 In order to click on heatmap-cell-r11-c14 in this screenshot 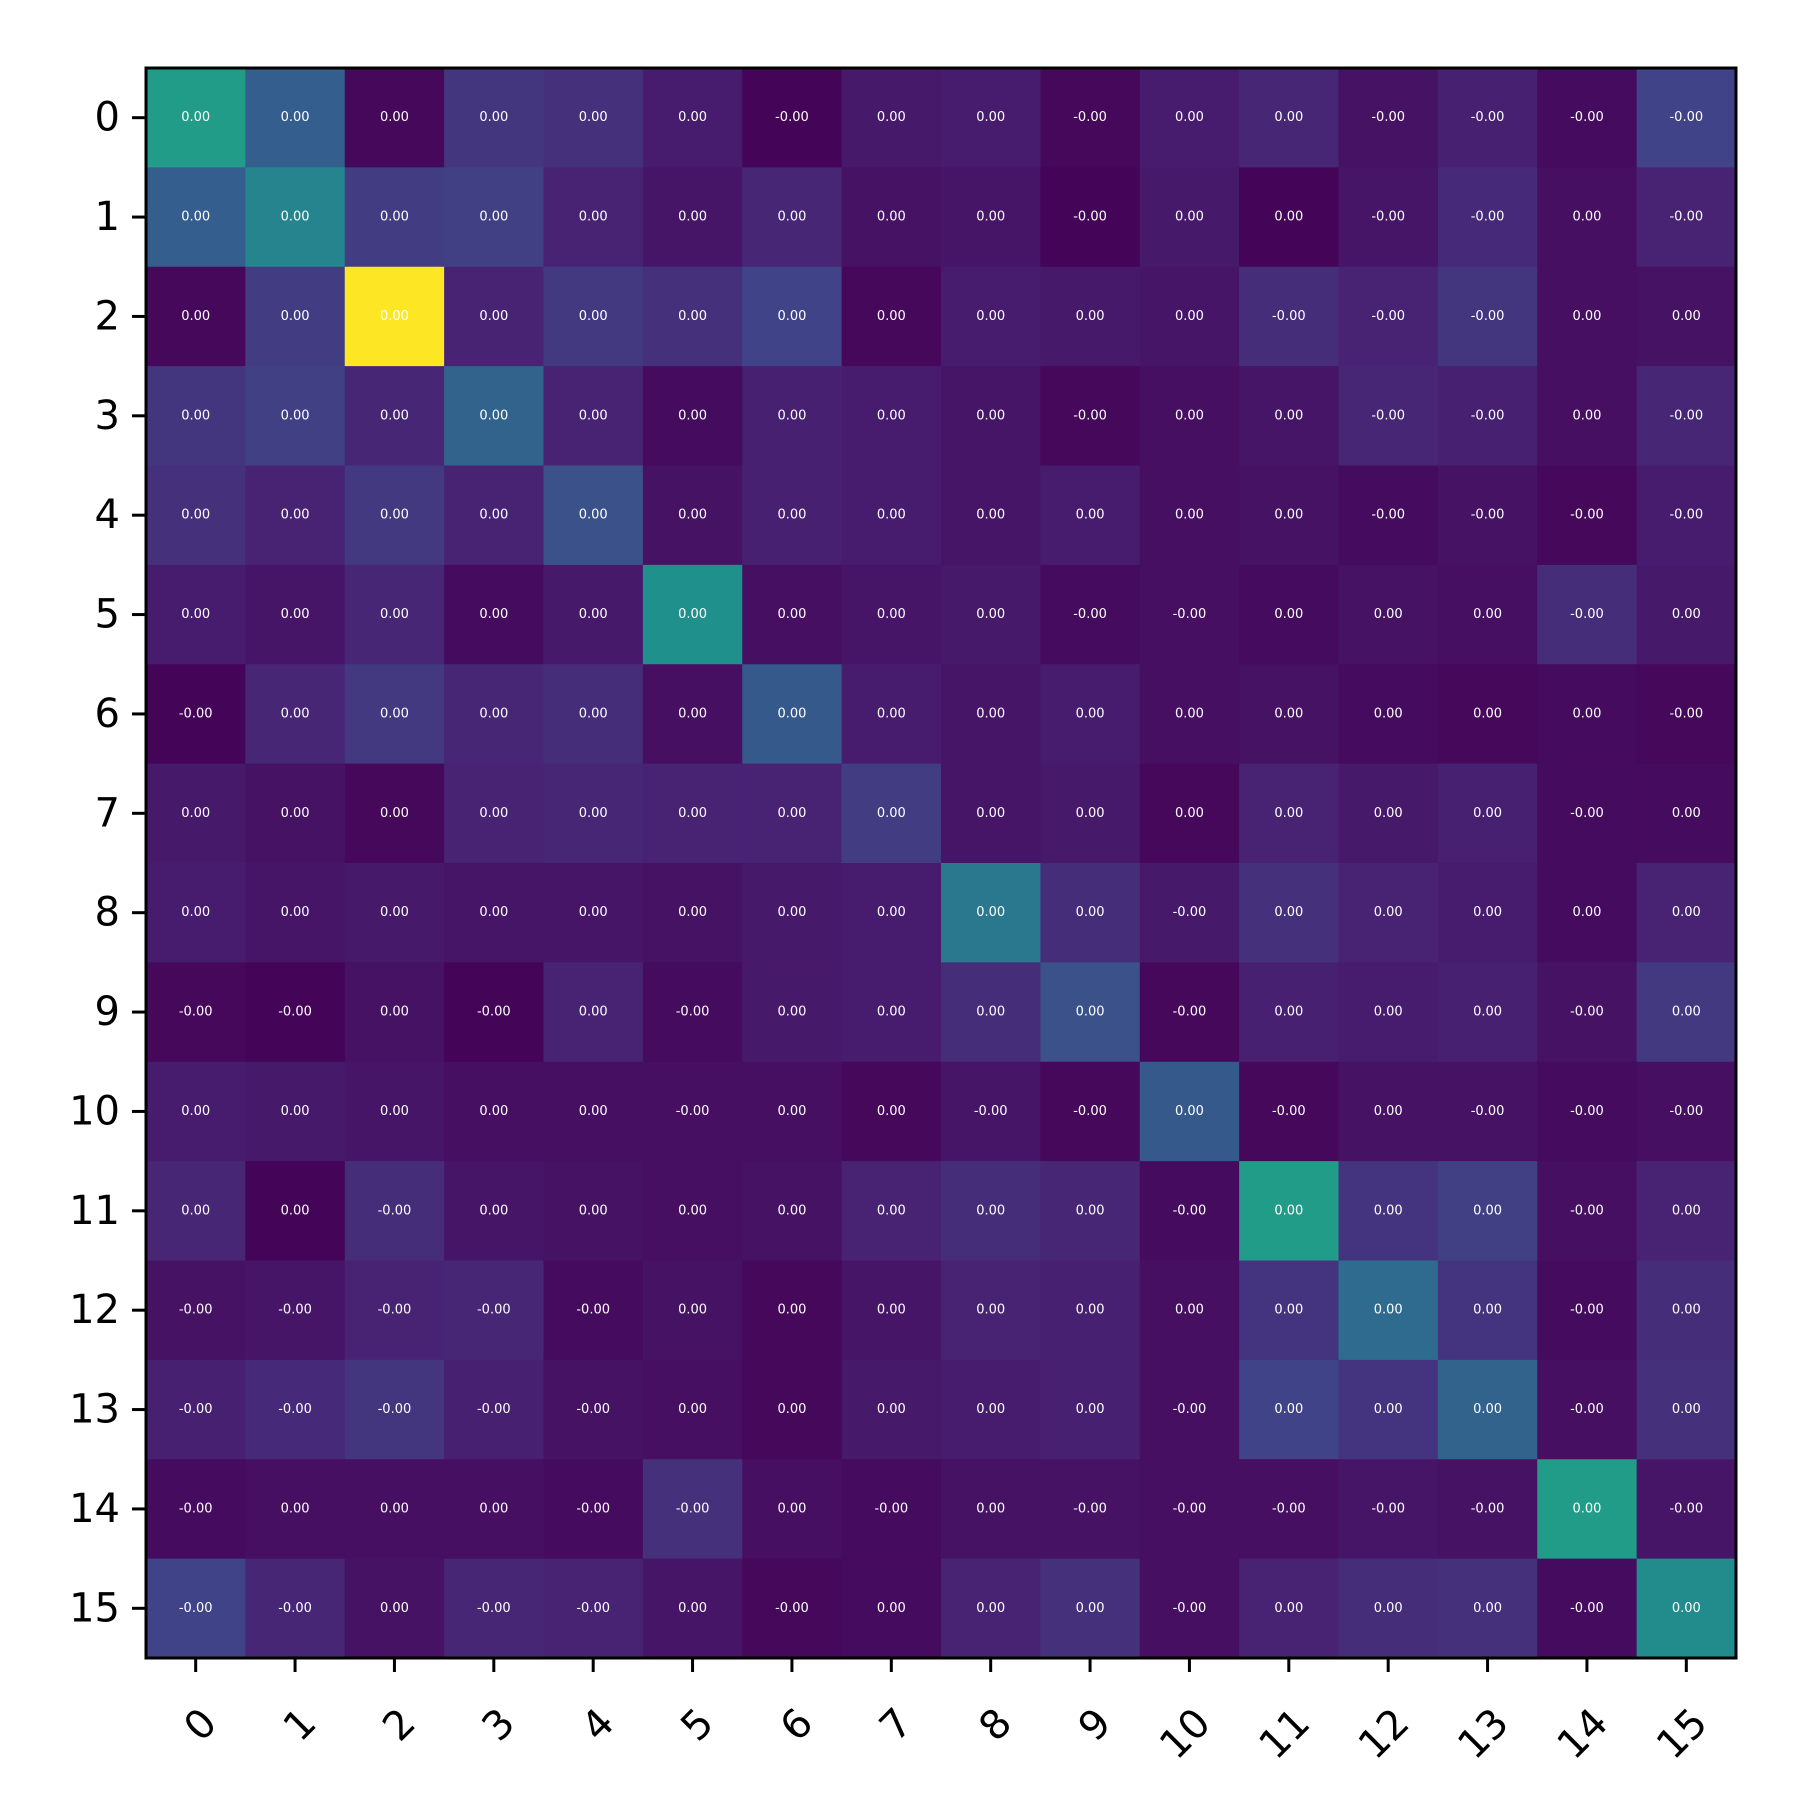, I will do `click(1587, 1211)`.